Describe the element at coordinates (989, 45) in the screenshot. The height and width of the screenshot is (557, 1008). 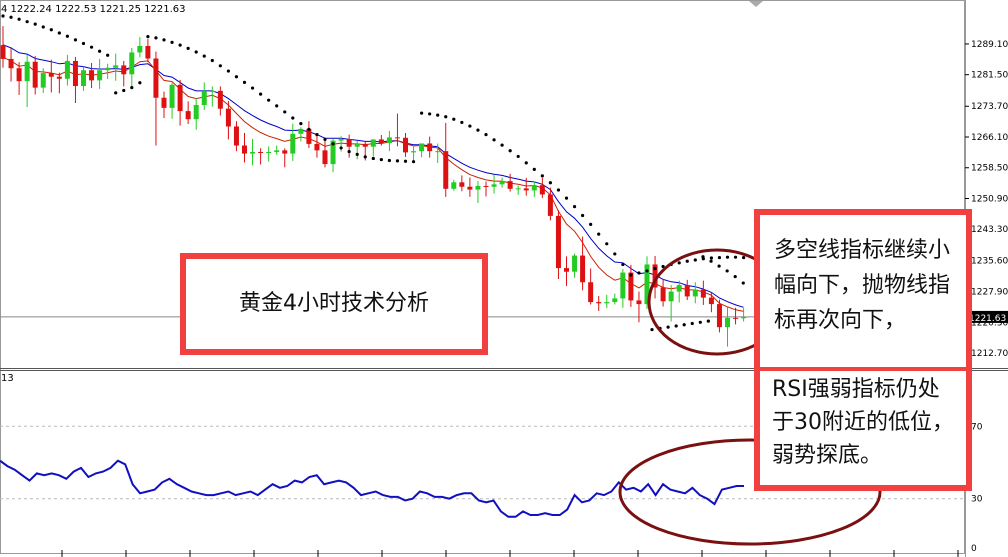
I see `price-tick-label: 1289.10` at that location.